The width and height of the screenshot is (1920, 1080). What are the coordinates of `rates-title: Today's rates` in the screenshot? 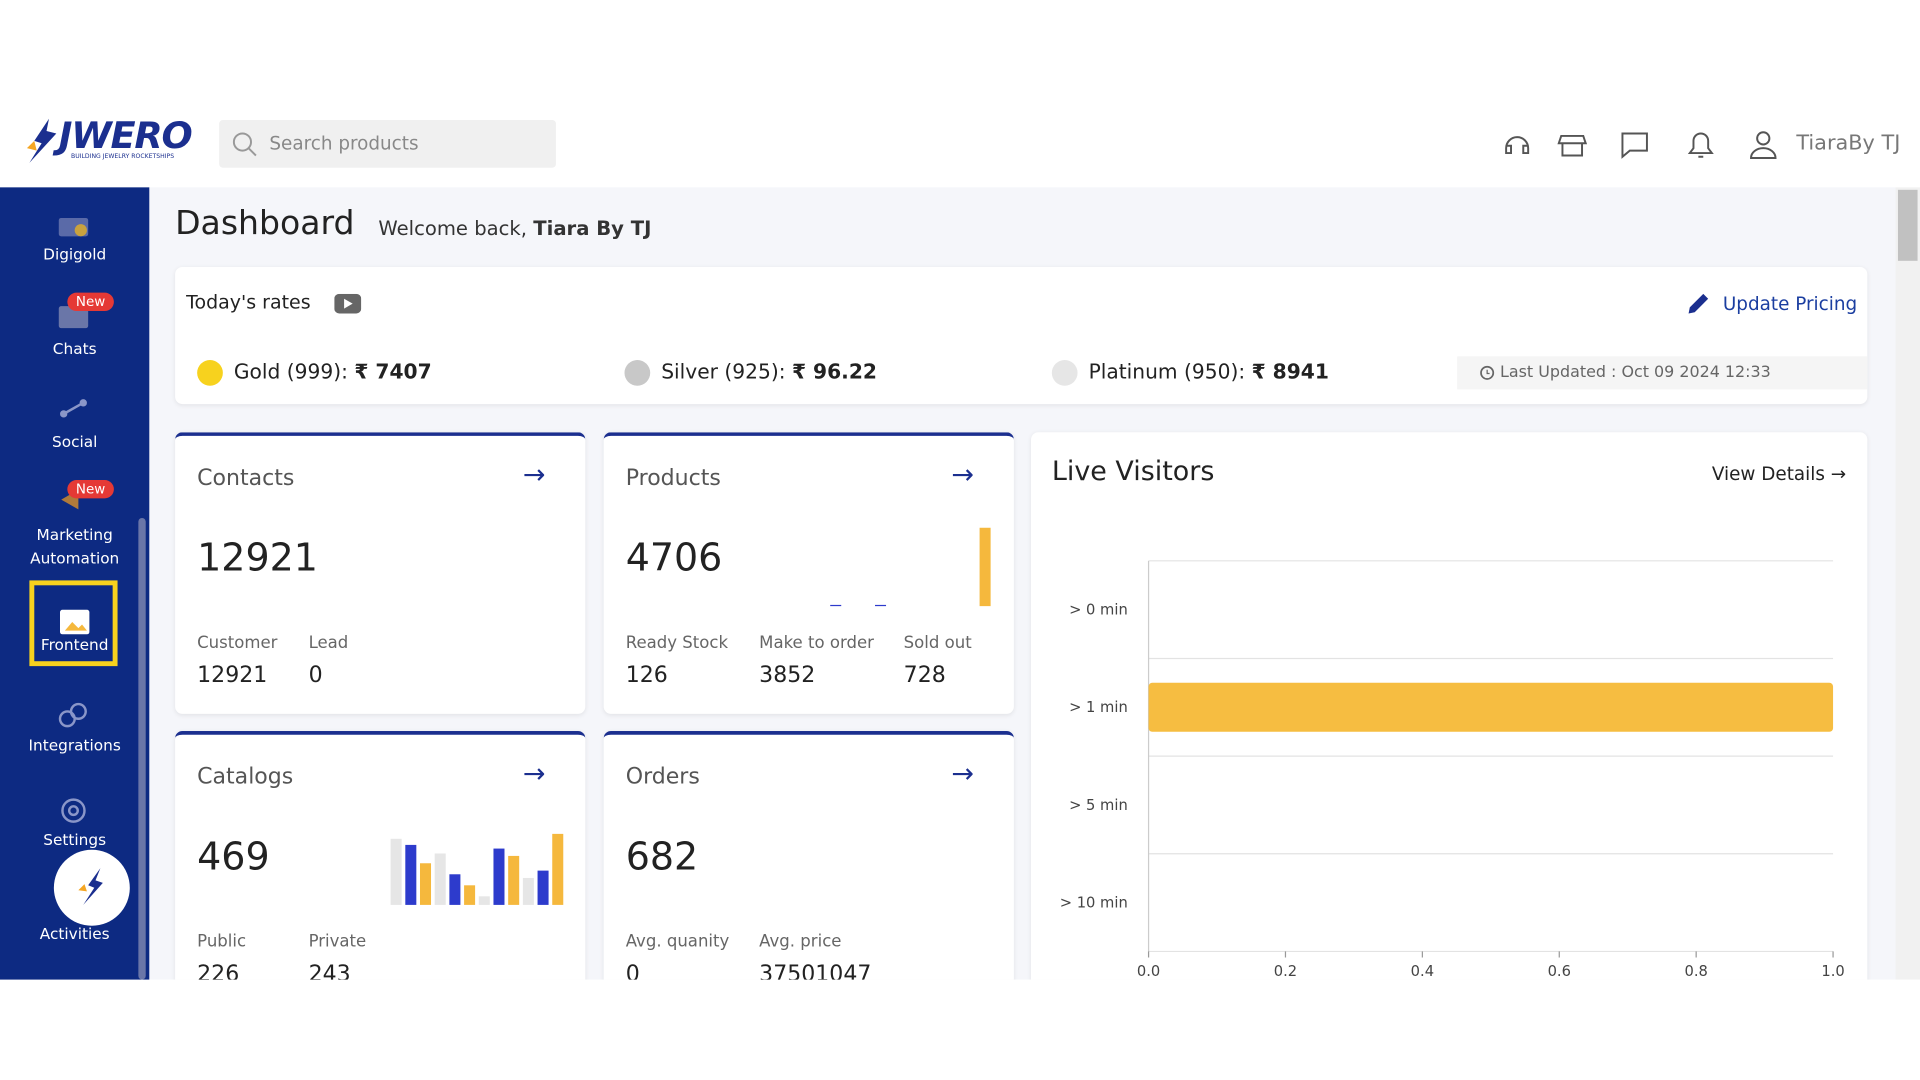 It's located at (248, 302).